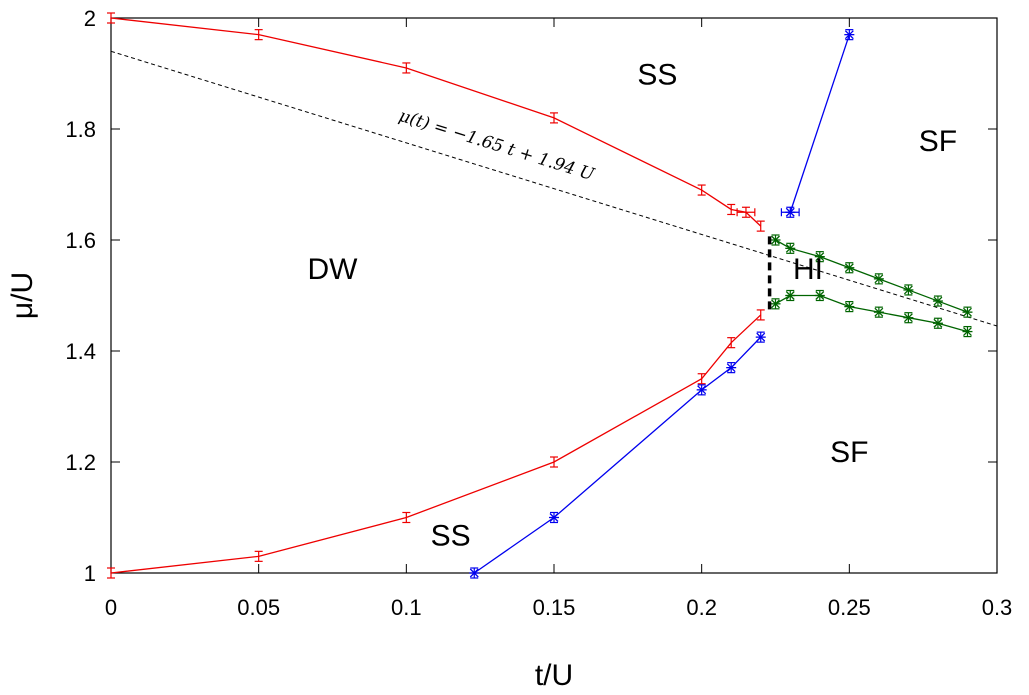 This screenshot has width=1029, height=695. I want to click on fit-annotation: μ(t) = −1.65 t + 1.94 U, so click(496, 145).